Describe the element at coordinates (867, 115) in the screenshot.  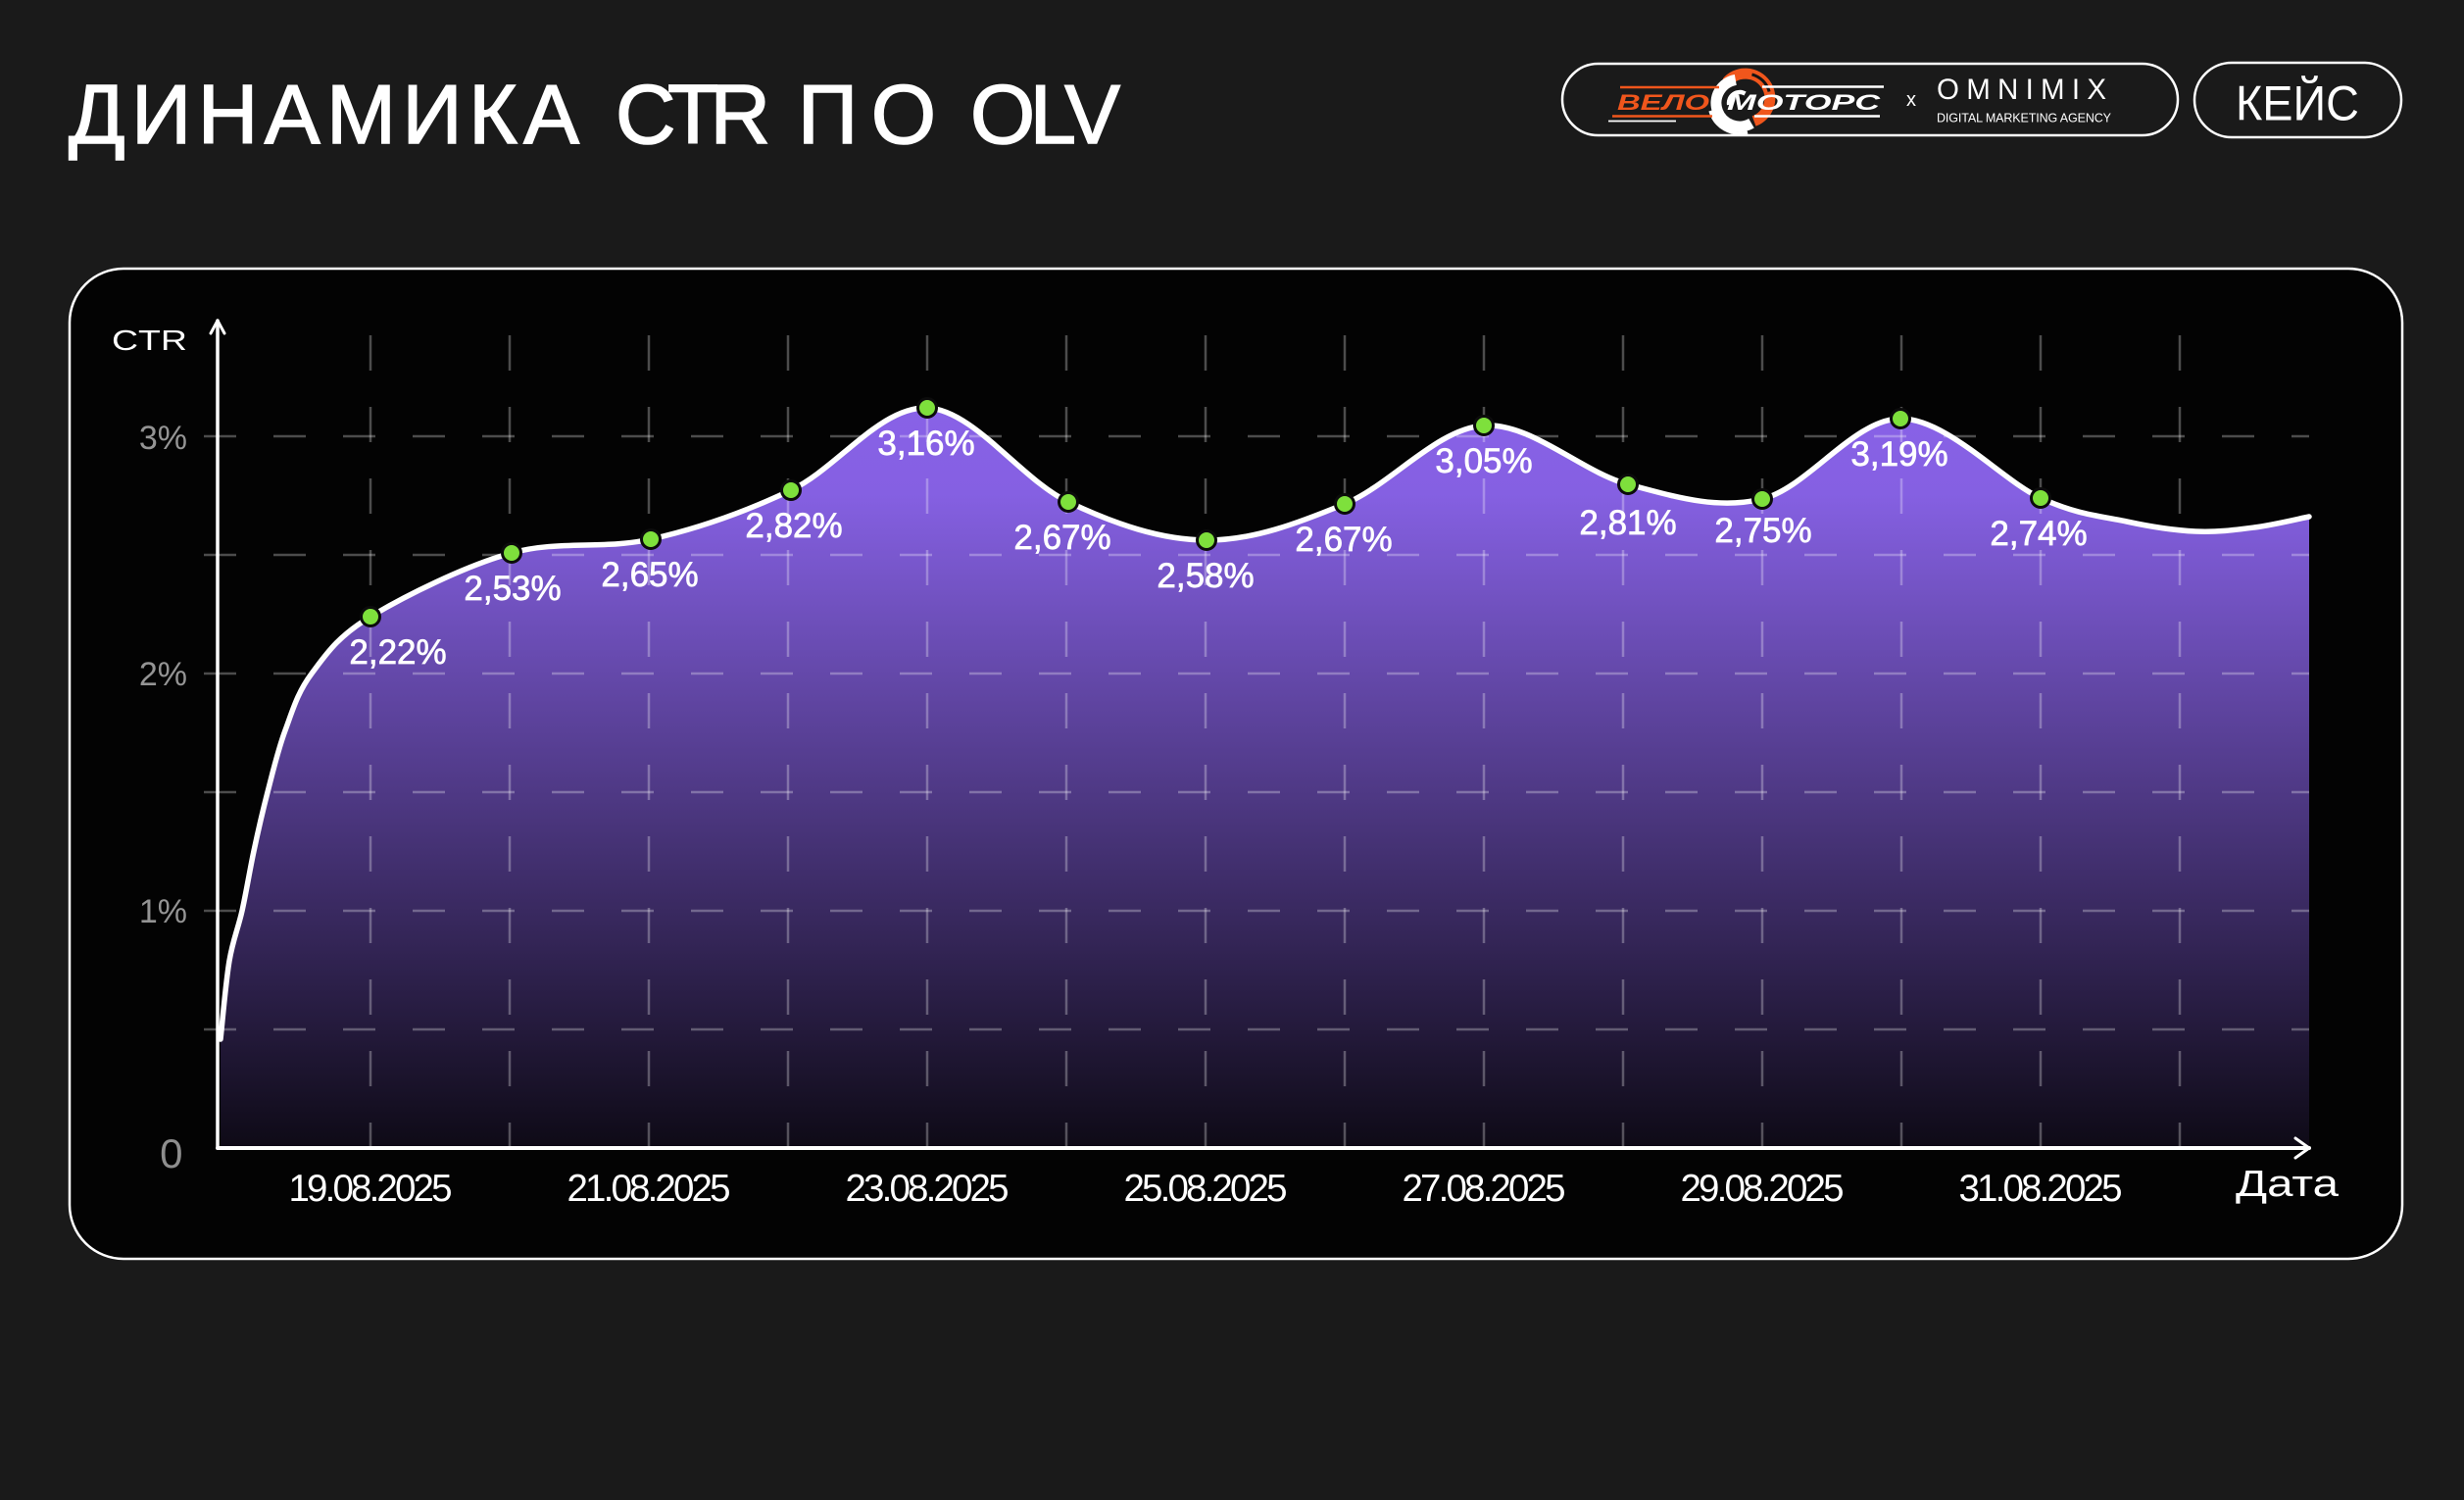
I see `svg-text: ПО` at that location.